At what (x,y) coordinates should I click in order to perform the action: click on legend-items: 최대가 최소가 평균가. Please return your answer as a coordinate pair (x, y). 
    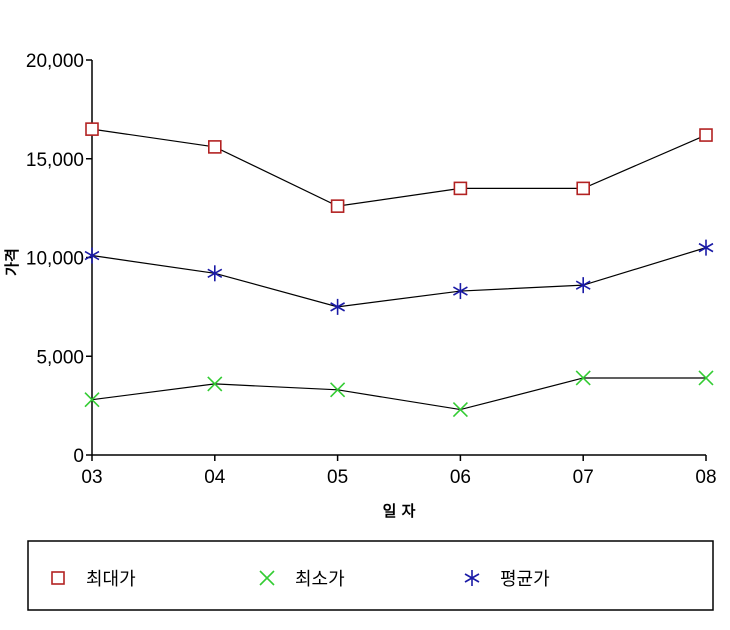
    Looking at the image, I should click on (300, 579).